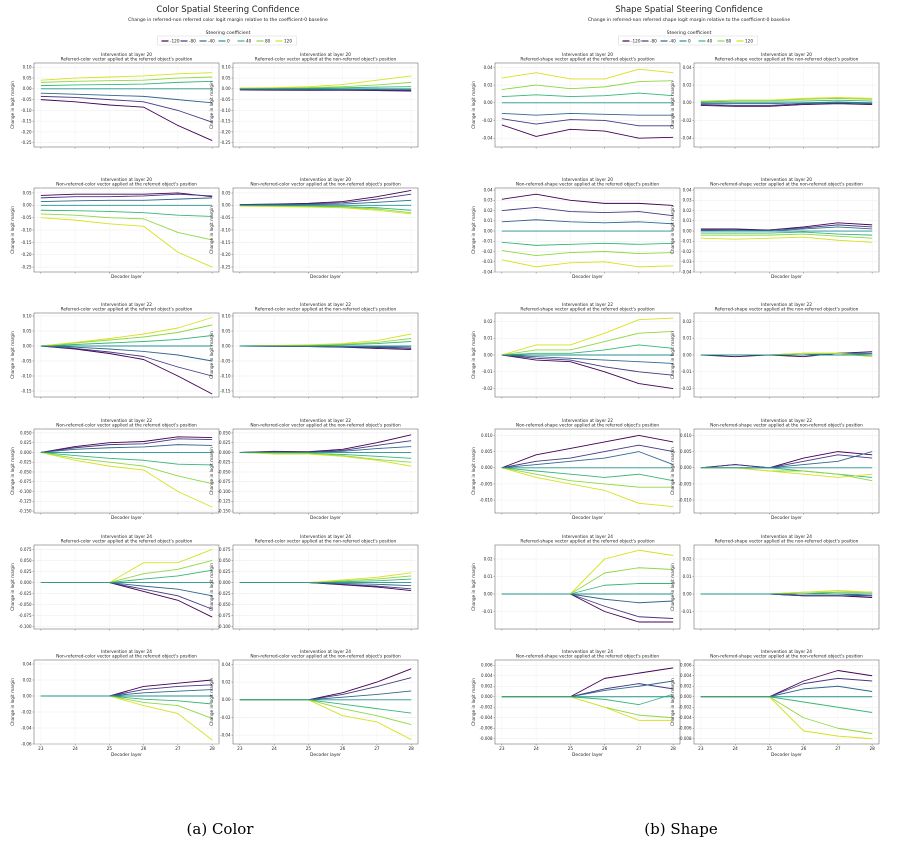 The height and width of the screenshot is (849, 917). What do you see at coordinates (26, 549) in the screenshot?
I see `y-tick-label: 0.075` at bounding box center [26, 549].